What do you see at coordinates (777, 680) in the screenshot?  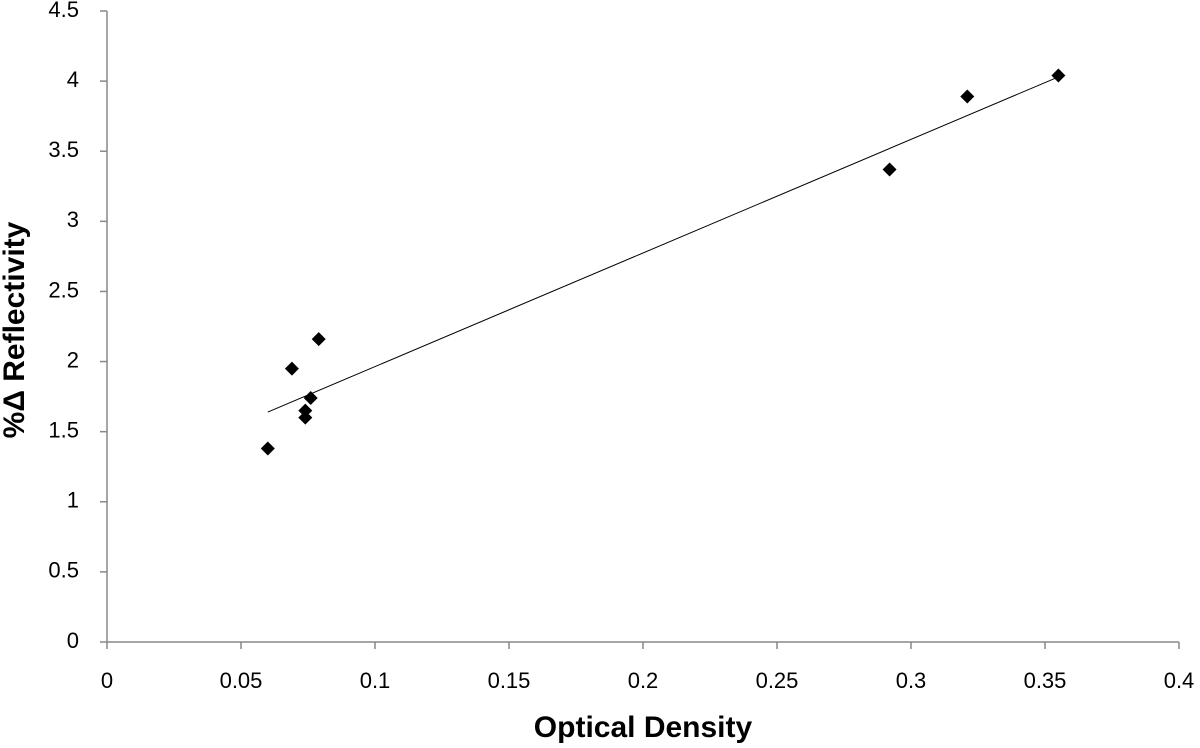 I see `x-tick-label: 0.25` at bounding box center [777, 680].